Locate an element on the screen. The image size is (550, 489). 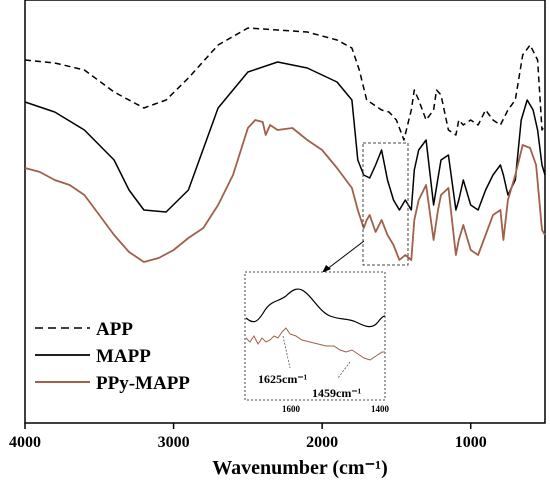
x-tick-label-2000: 2000 is located at coordinates (322, 442).